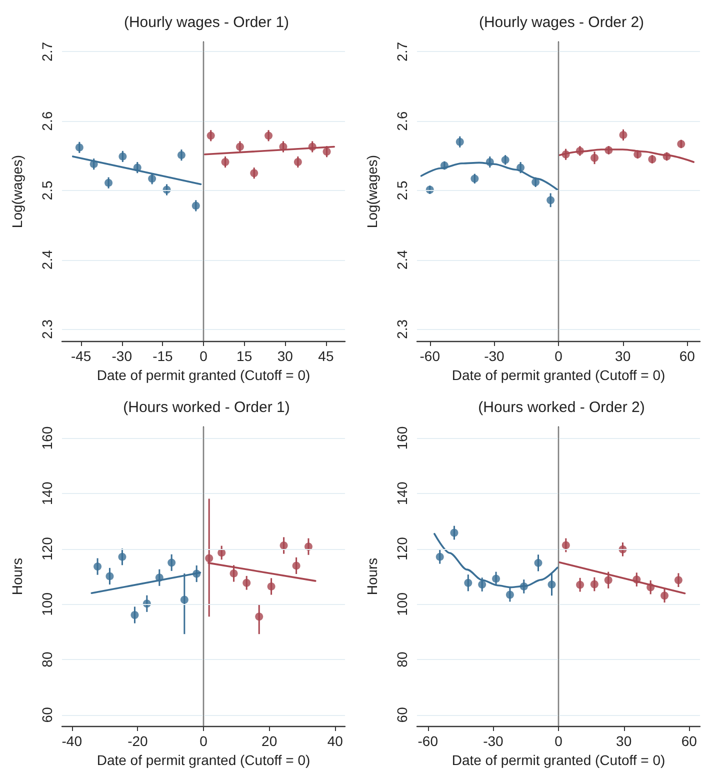 Image resolution: width=710 pixels, height=778 pixels. I want to click on chart-title: (Hourly wages - Order 1), so click(207, 22).